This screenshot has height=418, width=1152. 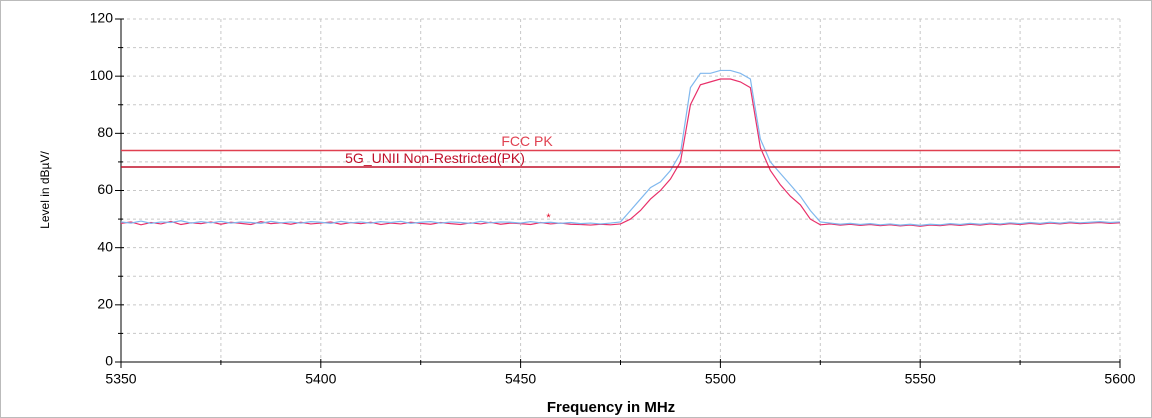 I want to click on limit-label: FCC PK, so click(x=527, y=141).